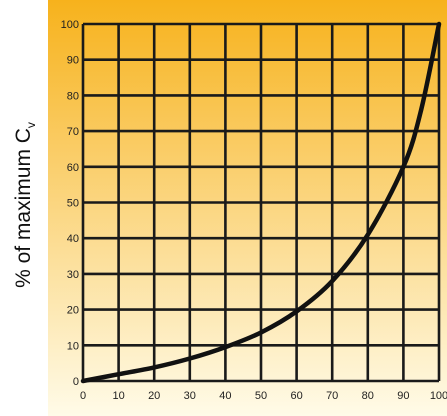 This screenshot has height=416, width=447. Describe the element at coordinates (438, 396) in the screenshot. I see `x-tick-label: 100` at that location.